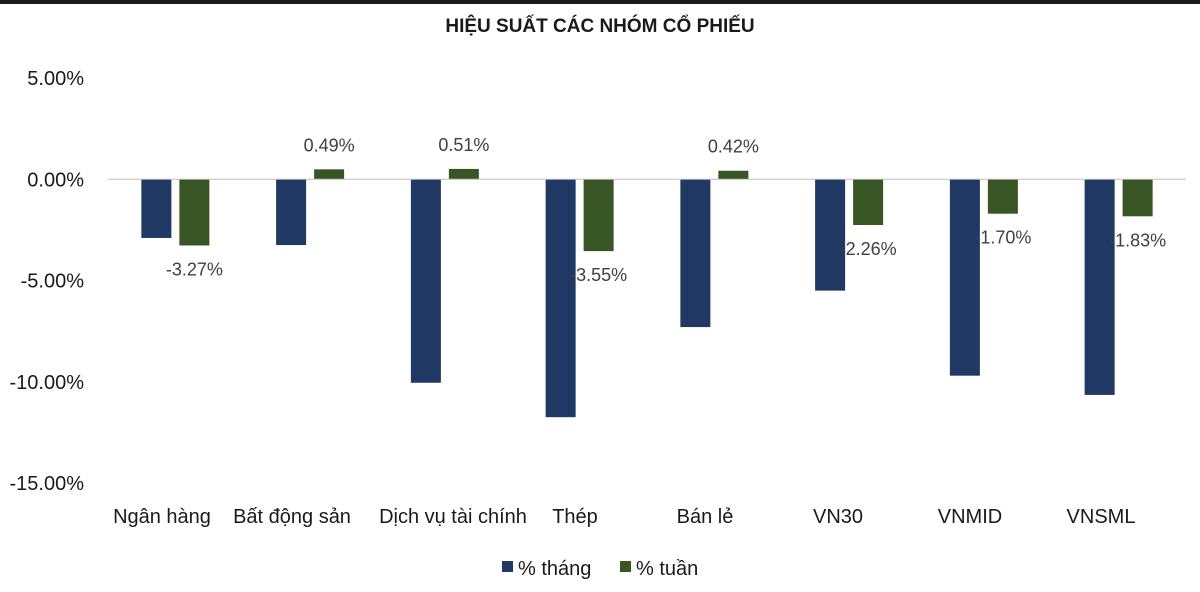  I want to click on category-label: Ngân hàng, so click(162, 517).